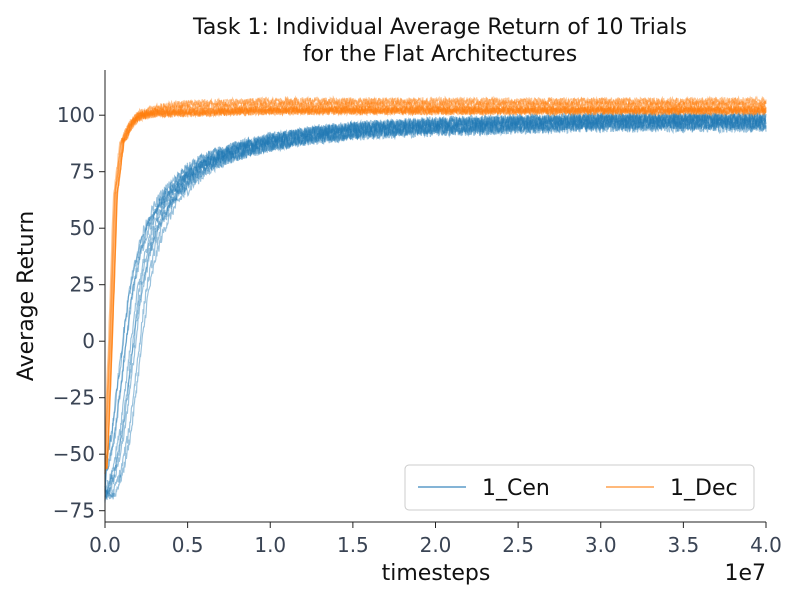 The image size is (800, 600). I want to click on x-tick-label: 1.5, so click(353, 545).